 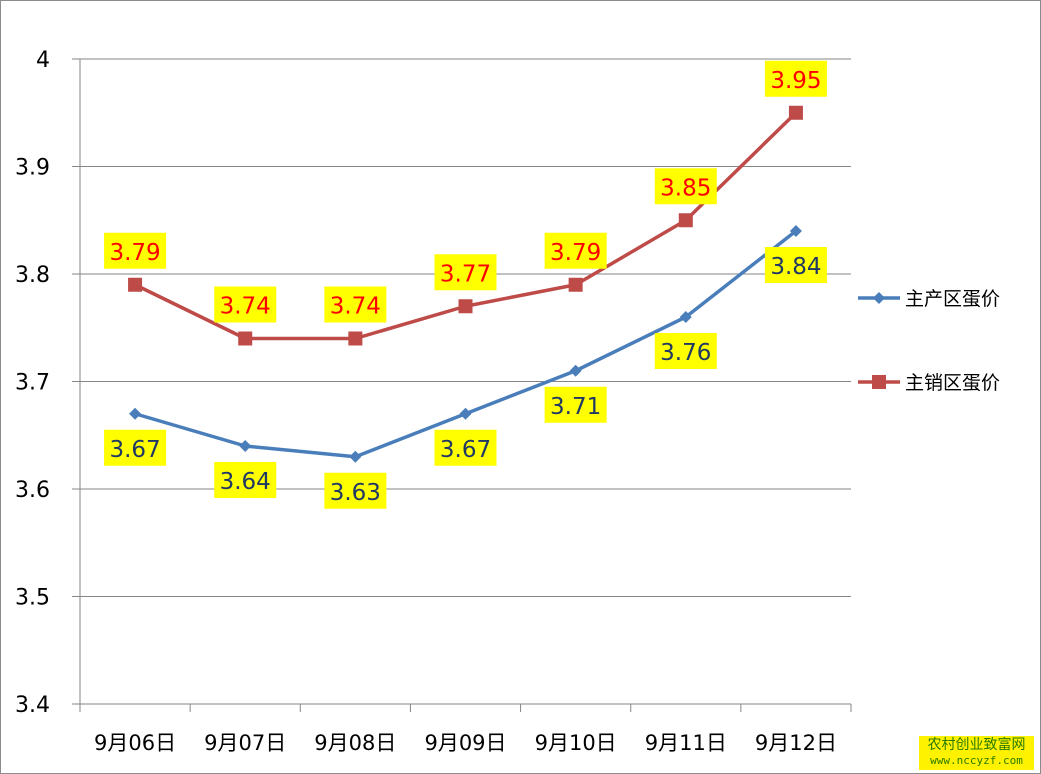 I want to click on y-tick-label: 4, so click(x=43, y=60).